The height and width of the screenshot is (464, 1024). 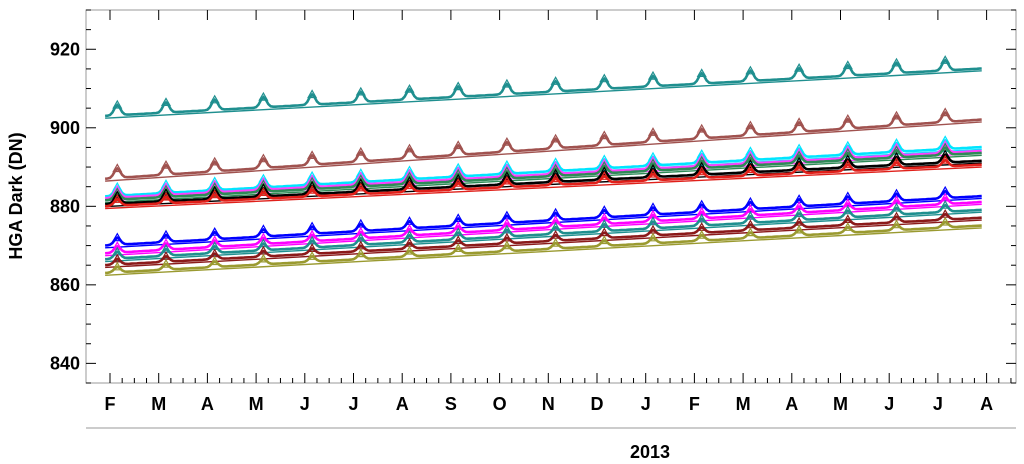 I want to click on y-tick-label: 900, so click(x=65, y=128).